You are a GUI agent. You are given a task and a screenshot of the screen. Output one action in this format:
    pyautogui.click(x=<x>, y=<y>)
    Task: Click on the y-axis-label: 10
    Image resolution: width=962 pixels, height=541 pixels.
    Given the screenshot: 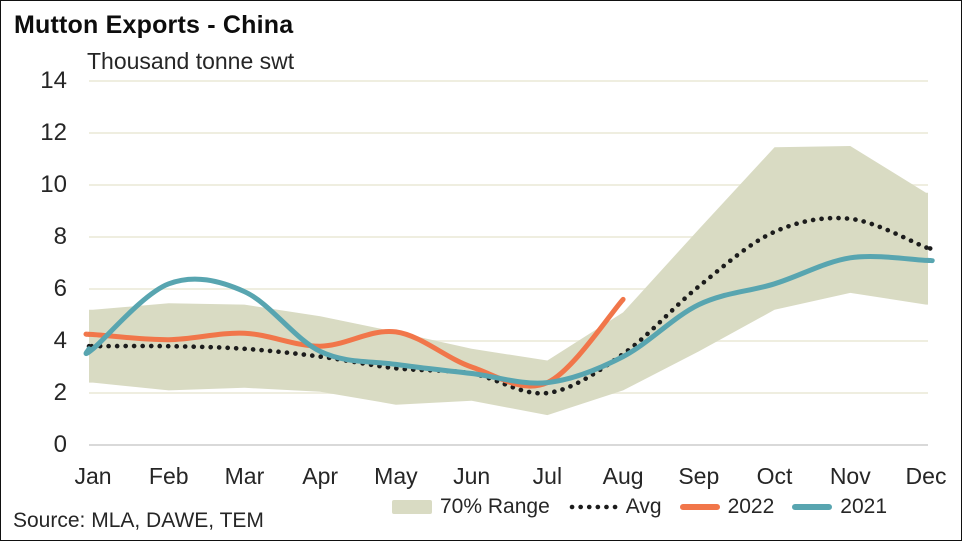 What is the action you would take?
    pyautogui.click(x=53, y=184)
    